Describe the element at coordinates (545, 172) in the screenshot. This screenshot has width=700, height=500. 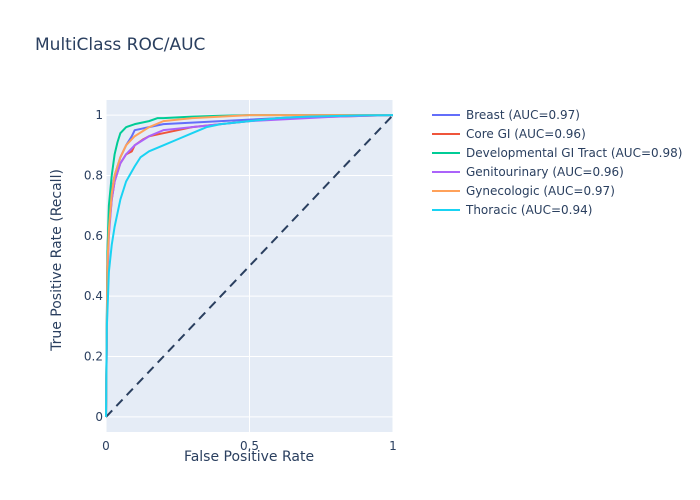
I see `legend-label: Genitourinary (AUC=0.96)` at that location.